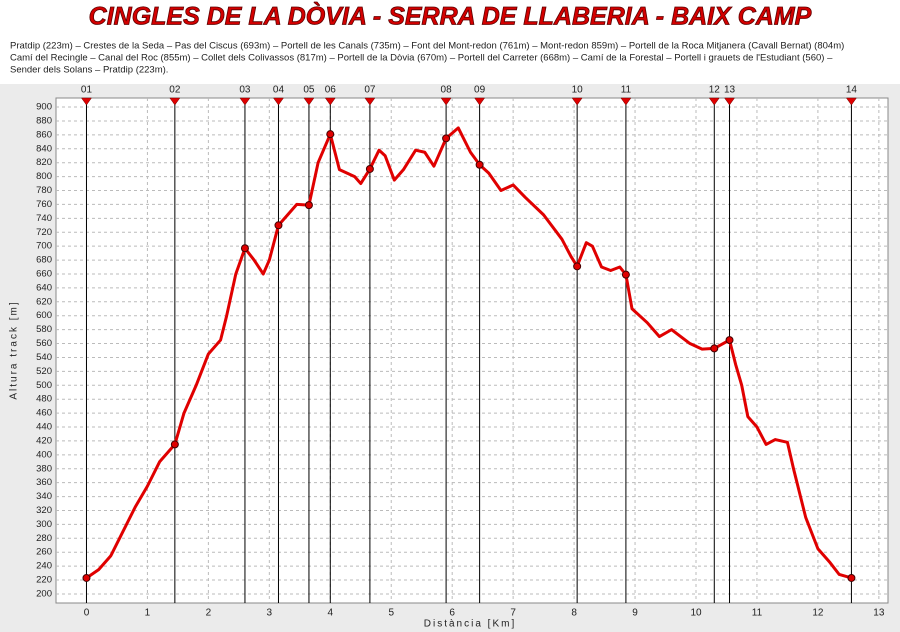 The width and height of the screenshot is (900, 632). Describe the element at coordinates (757, 613) in the screenshot. I see `x-tick-label: 11` at that location.